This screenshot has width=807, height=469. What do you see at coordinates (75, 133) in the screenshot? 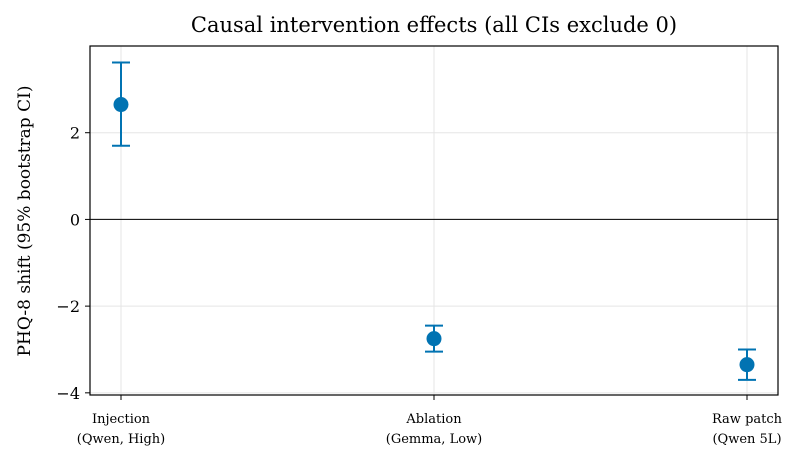
I see `y-tick-label: 2` at bounding box center [75, 133].